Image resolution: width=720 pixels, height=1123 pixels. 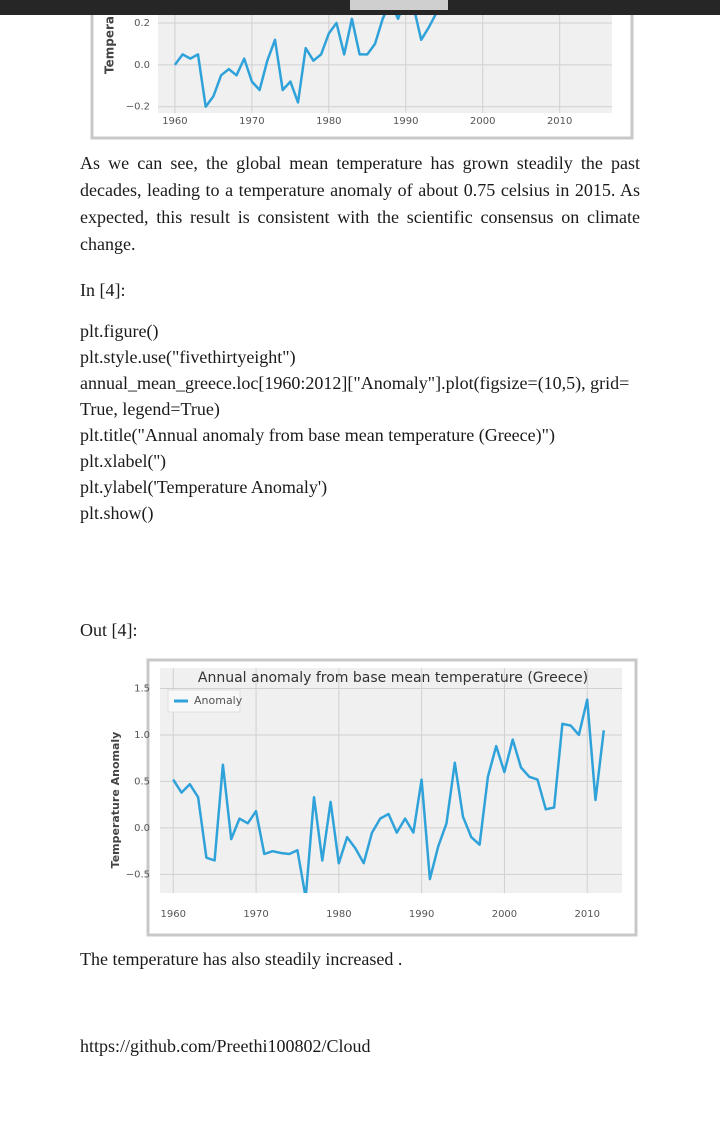 What do you see at coordinates (138, 874) in the screenshot?
I see `y-tick-label: −0.5` at bounding box center [138, 874].